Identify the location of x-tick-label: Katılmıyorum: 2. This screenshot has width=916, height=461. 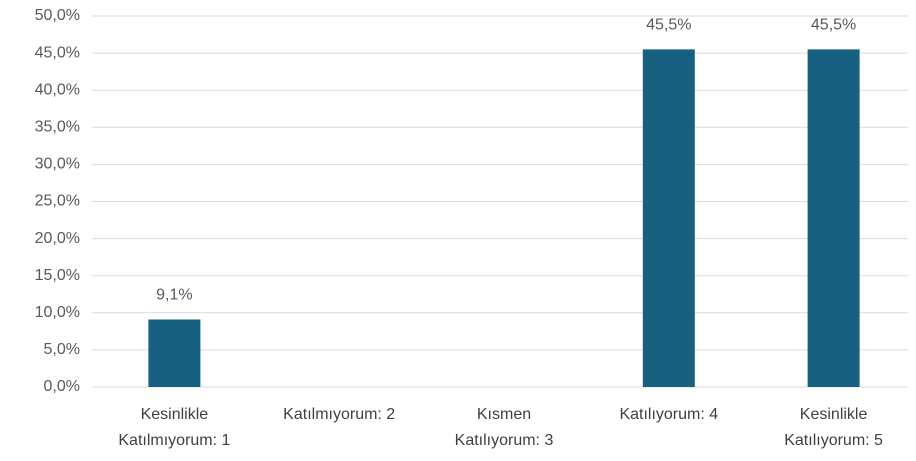
(339, 414).